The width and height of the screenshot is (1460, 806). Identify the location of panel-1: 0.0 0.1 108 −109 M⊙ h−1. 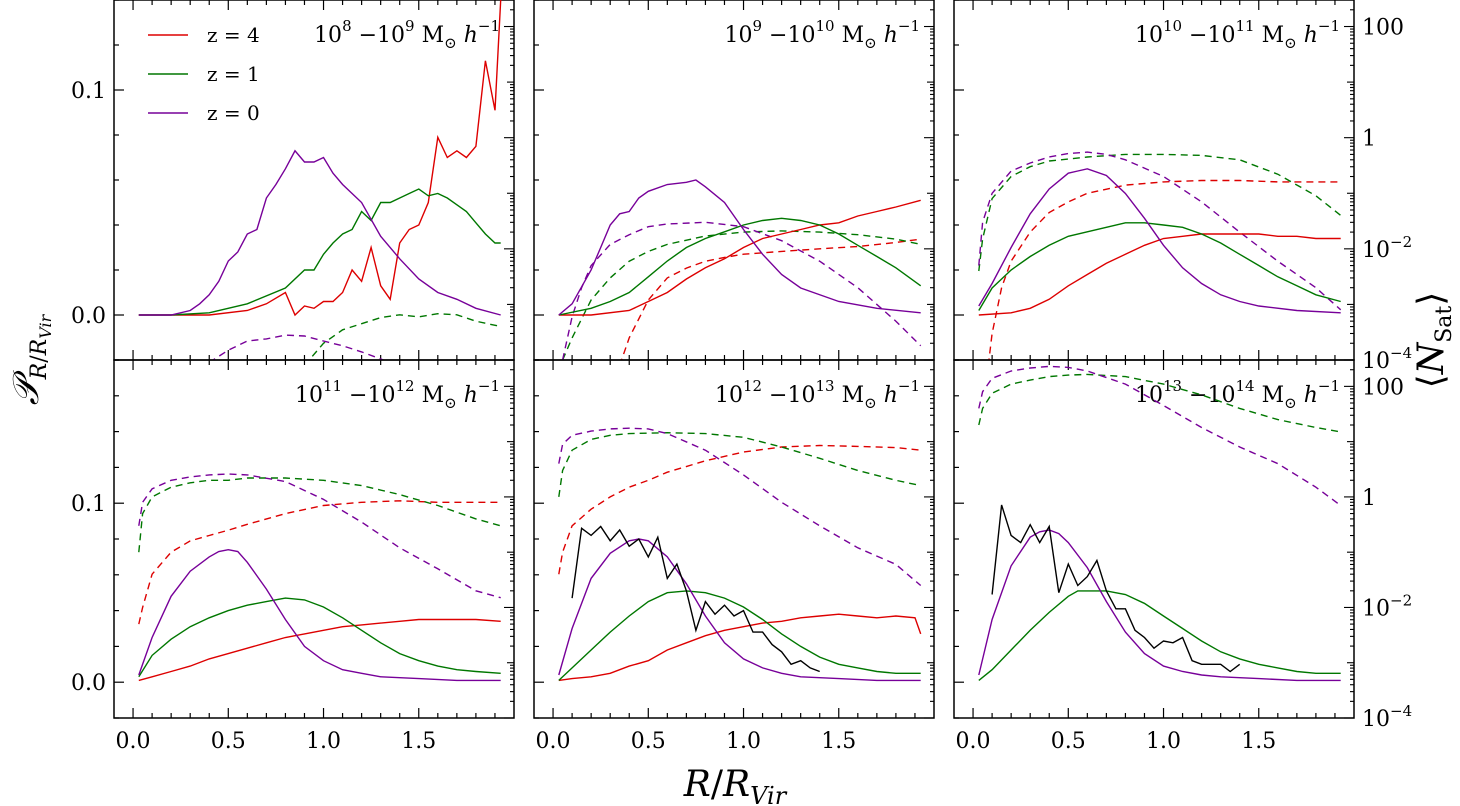
(293, 180).